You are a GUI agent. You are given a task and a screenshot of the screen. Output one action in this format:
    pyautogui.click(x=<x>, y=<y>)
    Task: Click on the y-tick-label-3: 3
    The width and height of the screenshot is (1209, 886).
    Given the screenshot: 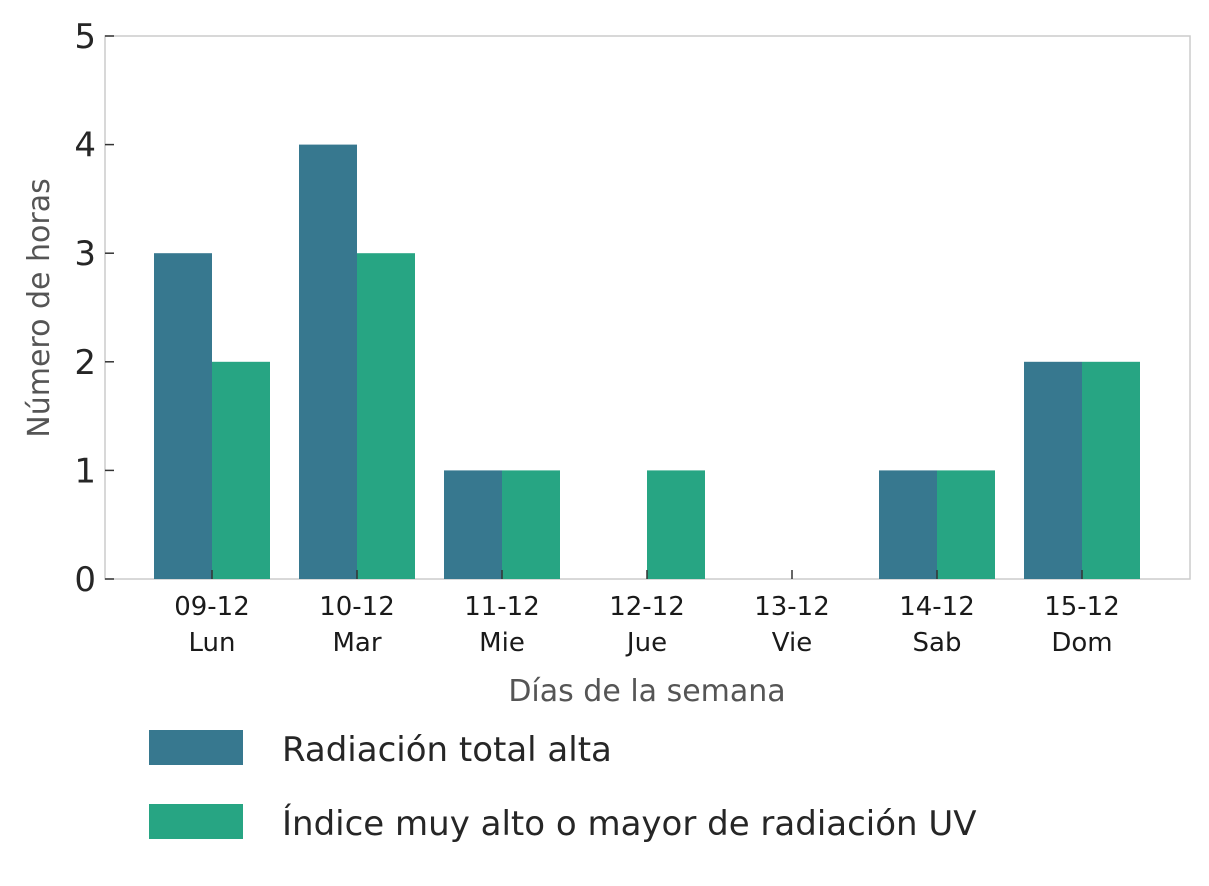 What is the action you would take?
    pyautogui.click(x=85, y=254)
    